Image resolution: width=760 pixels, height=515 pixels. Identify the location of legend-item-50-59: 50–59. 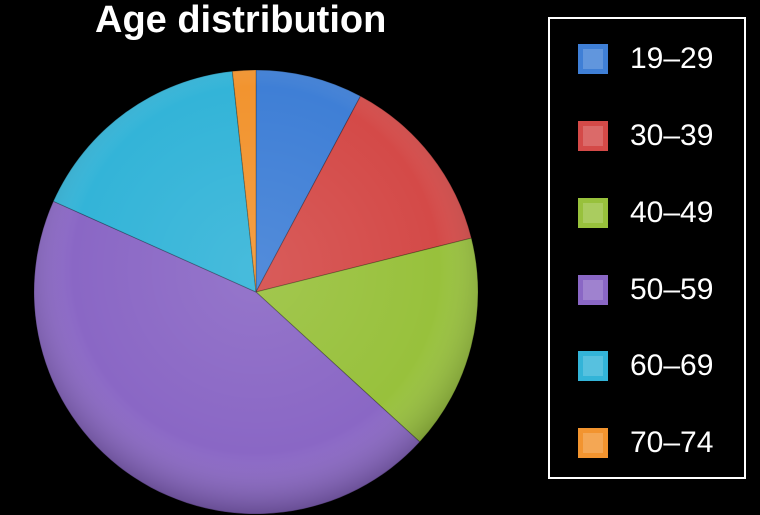
(645, 290).